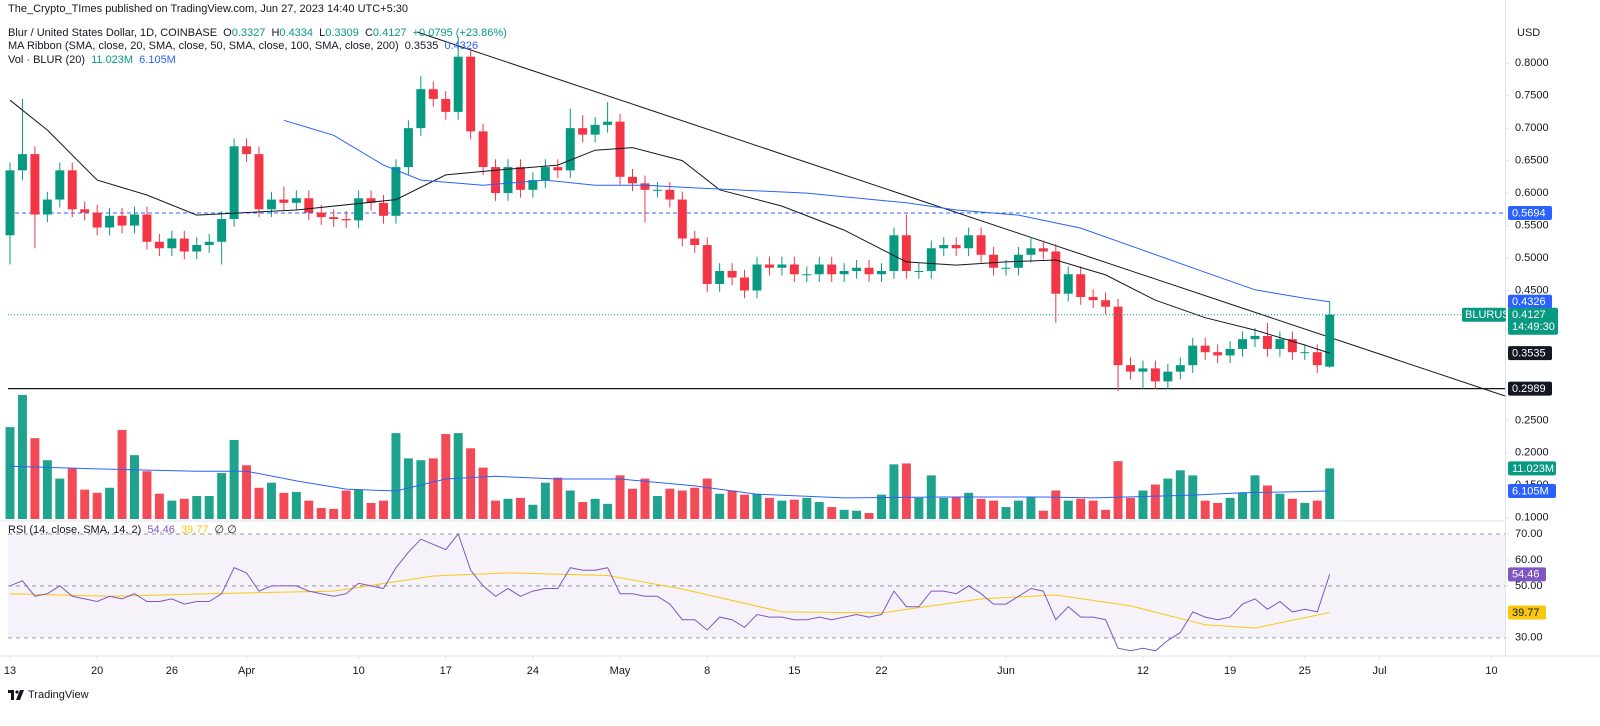 Image resolution: width=1600 pixels, height=726 pixels. Describe the element at coordinates (1529, 315) in the screenshot. I see `last-price: 0.4127` at that location.